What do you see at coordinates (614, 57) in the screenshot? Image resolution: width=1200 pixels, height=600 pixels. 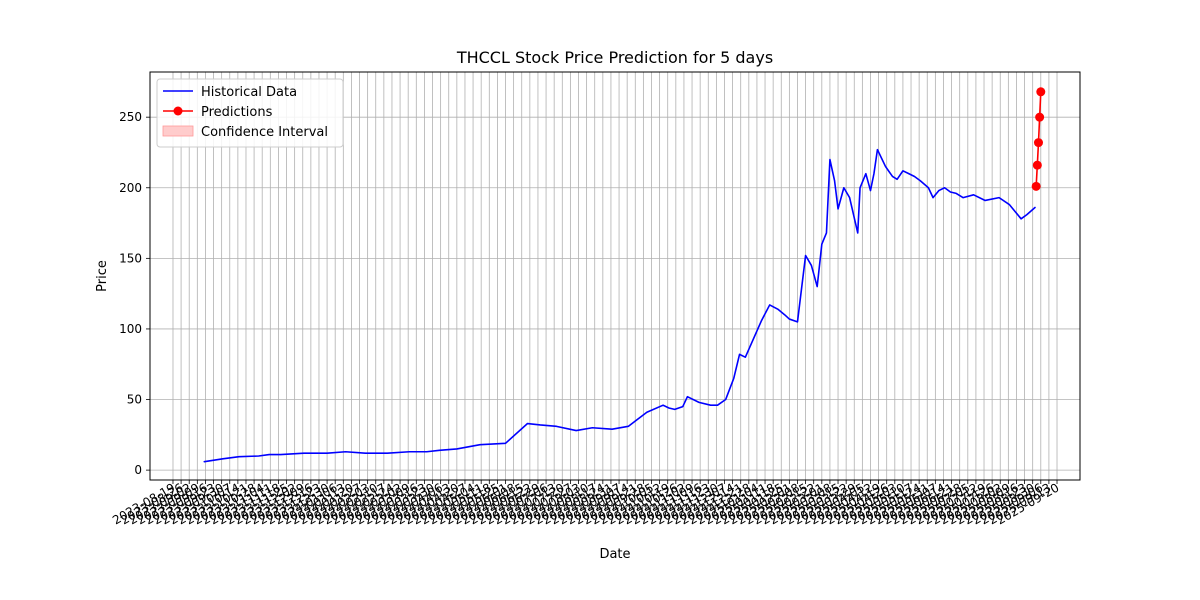 I see `chart-title: THCCL Stock Price Prediction for 5 days` at bounding box center [614, 57].